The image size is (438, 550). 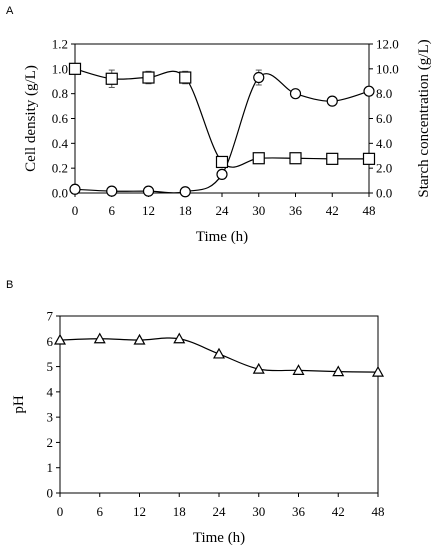 What do you see at coordinates (50, 467) in the screenshot?
I see `panel-b-y-tick-label: 1` at bounding box center [50, 467].